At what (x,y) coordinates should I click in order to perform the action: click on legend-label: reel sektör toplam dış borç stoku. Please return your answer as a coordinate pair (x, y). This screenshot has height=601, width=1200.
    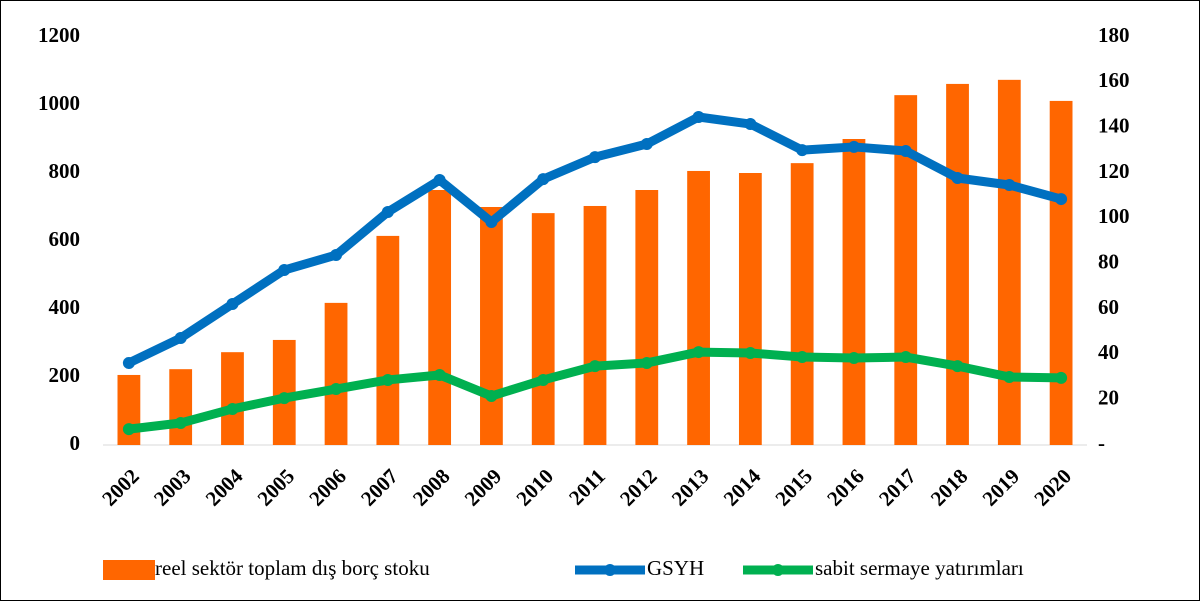
    Looking at the image, I should click on (292, 568).